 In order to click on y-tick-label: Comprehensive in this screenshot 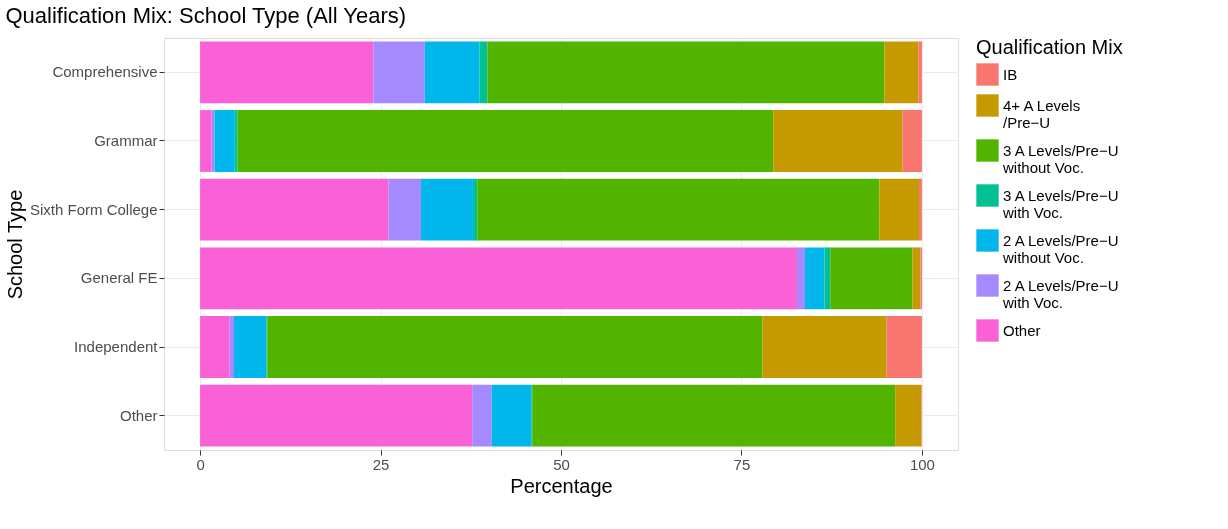, I will do `click(105, 72)`.